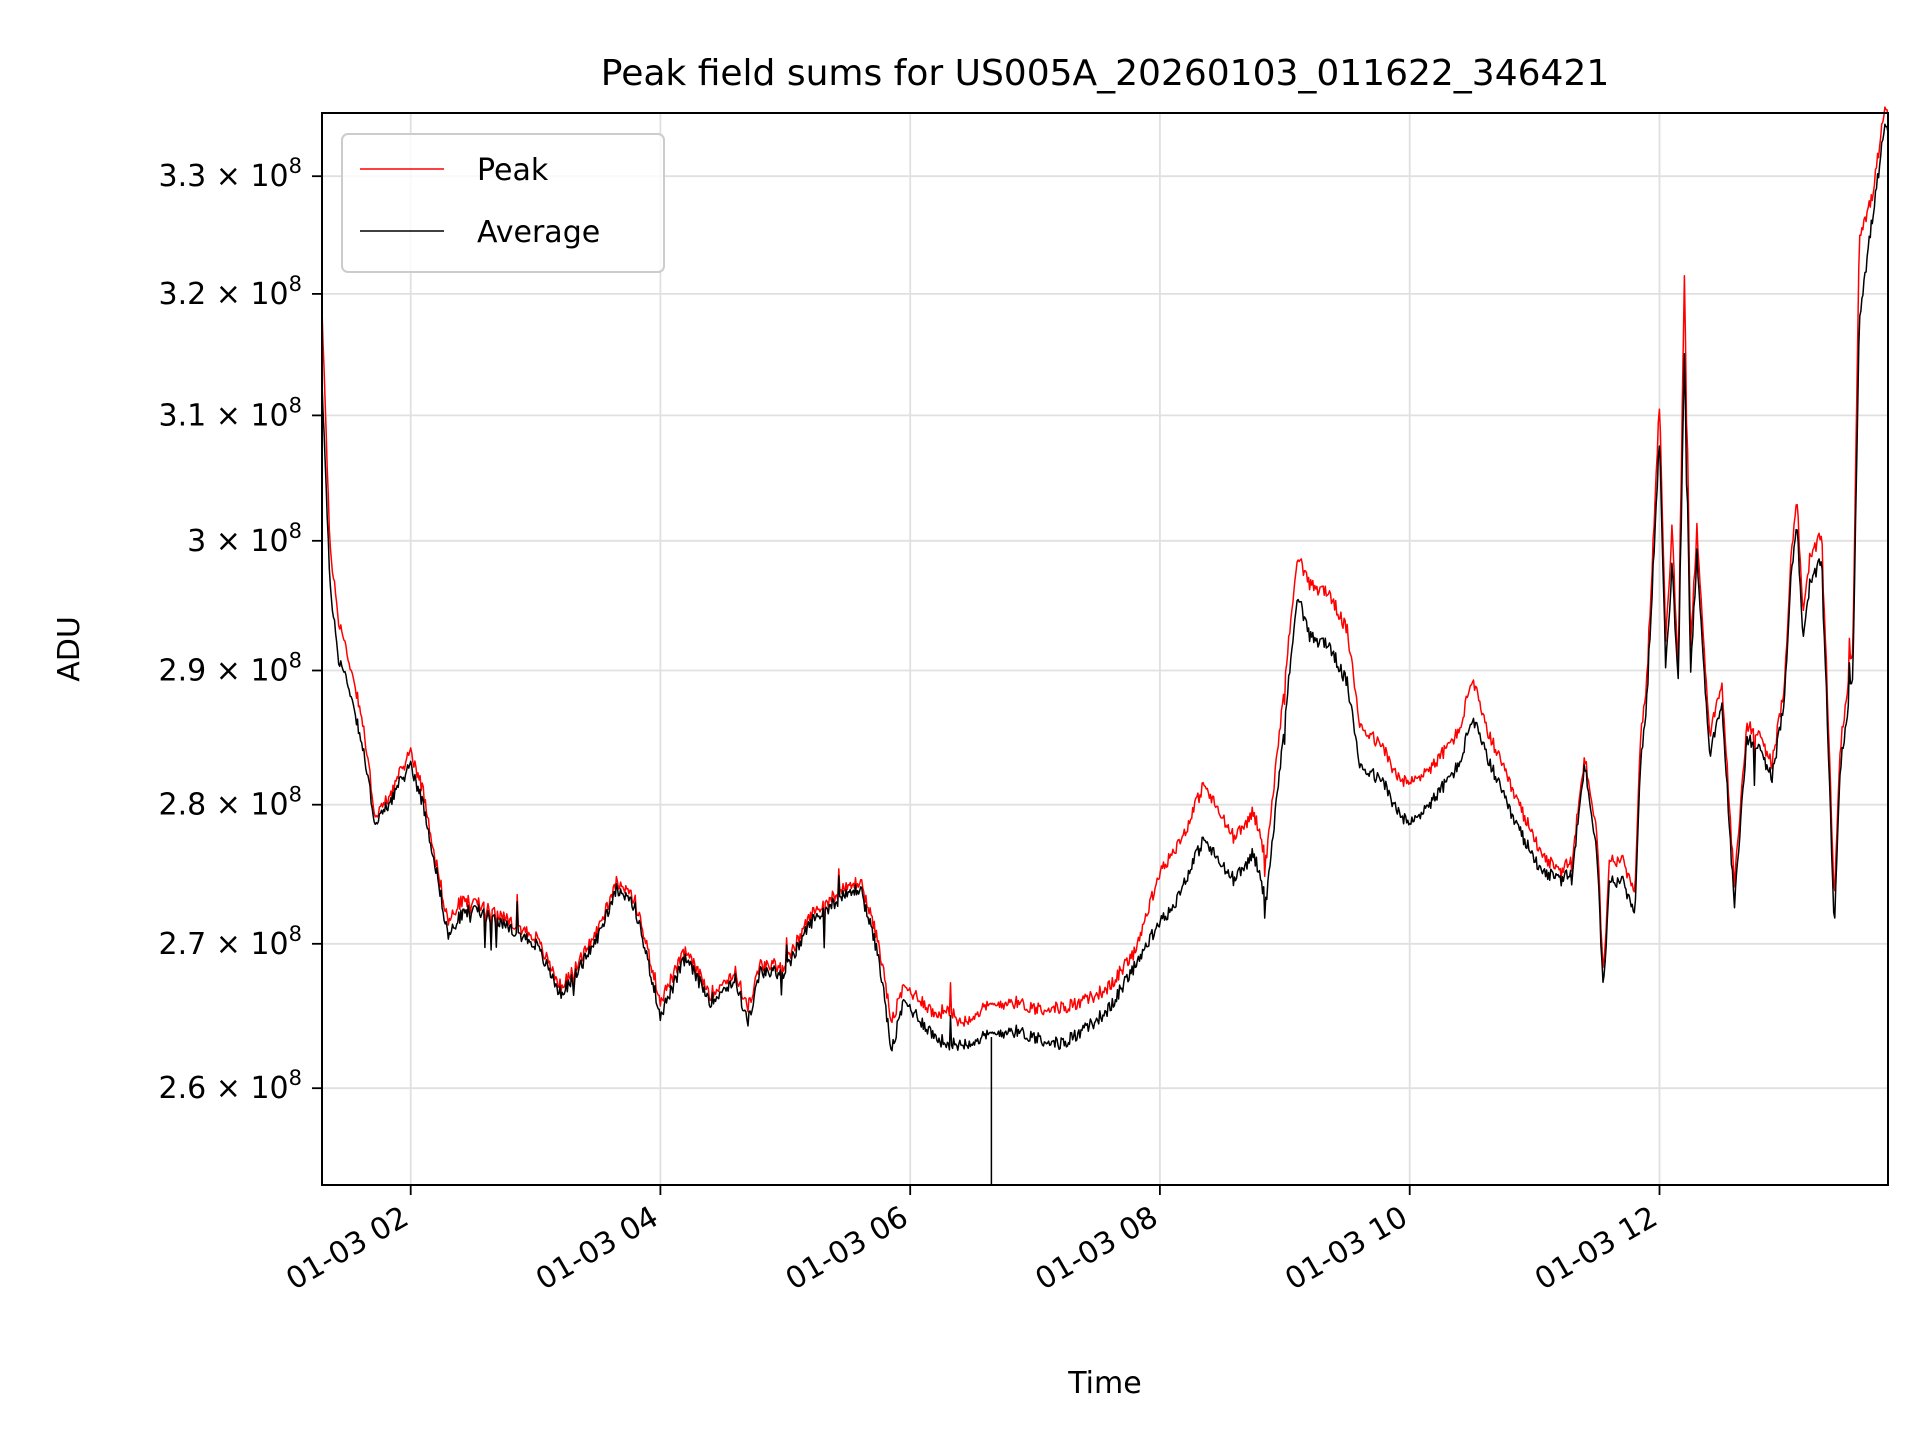 The width and height of the screenshot is (1920, 1440). What do you see at coordinates (230, 803) in the screenshot?
I see `y-tick-label-2: 2.8 × 108` at bounding box center [230, 803].